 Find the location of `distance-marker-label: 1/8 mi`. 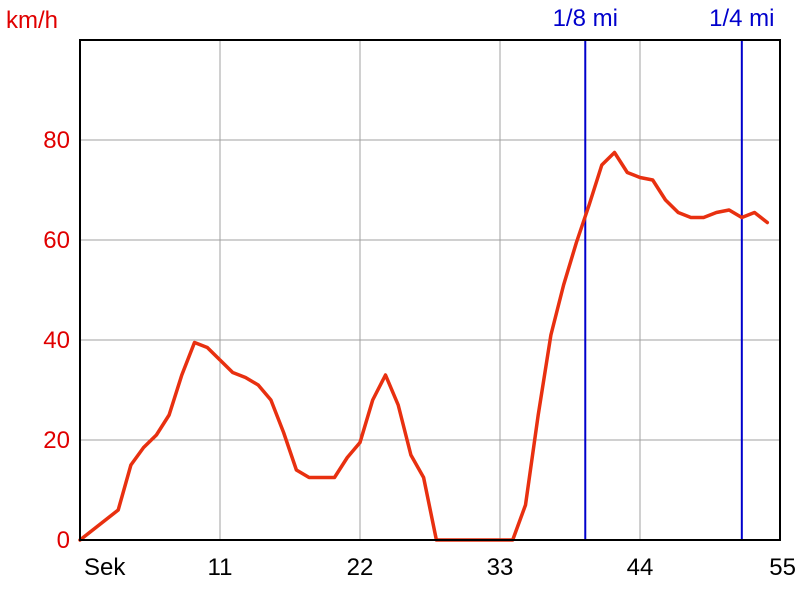

distance-marker-label: 1/8 mi is located at coordinates (585, 18).